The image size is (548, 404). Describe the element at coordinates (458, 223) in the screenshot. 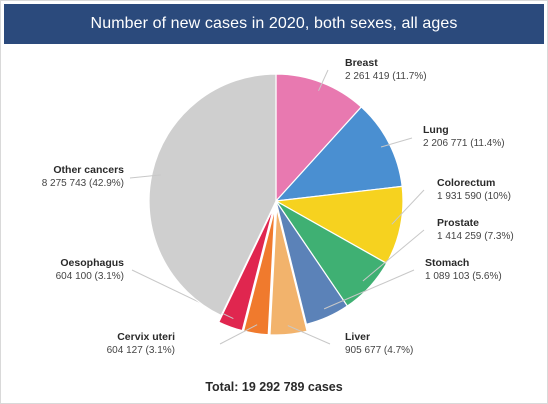

I see `slice-label: Prostate` at that location.